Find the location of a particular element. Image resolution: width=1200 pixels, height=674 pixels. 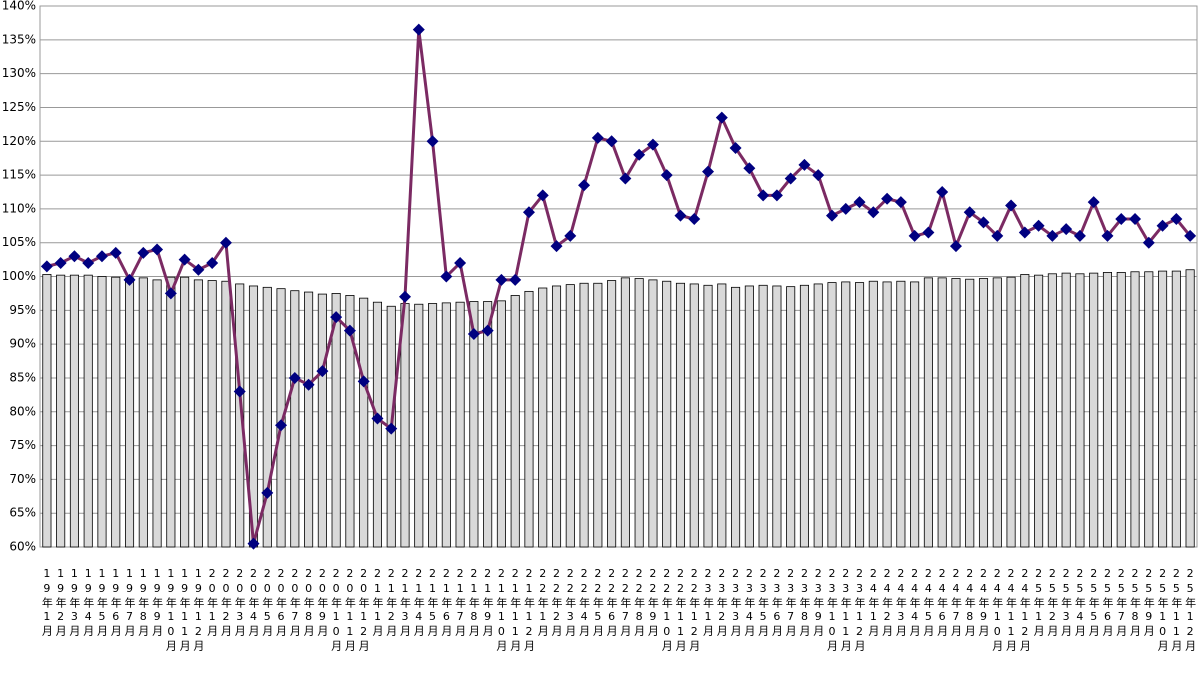

x-tick-label: 22年10月 is located at coordinates (666, 610).